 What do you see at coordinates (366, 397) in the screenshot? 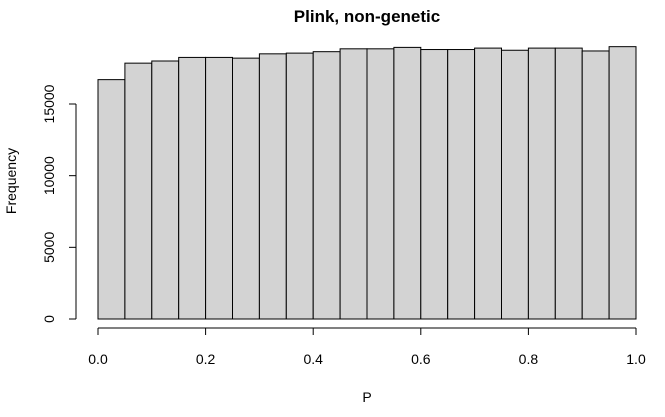
I see `x-axis-label: P` at bounding box center [366, 397].